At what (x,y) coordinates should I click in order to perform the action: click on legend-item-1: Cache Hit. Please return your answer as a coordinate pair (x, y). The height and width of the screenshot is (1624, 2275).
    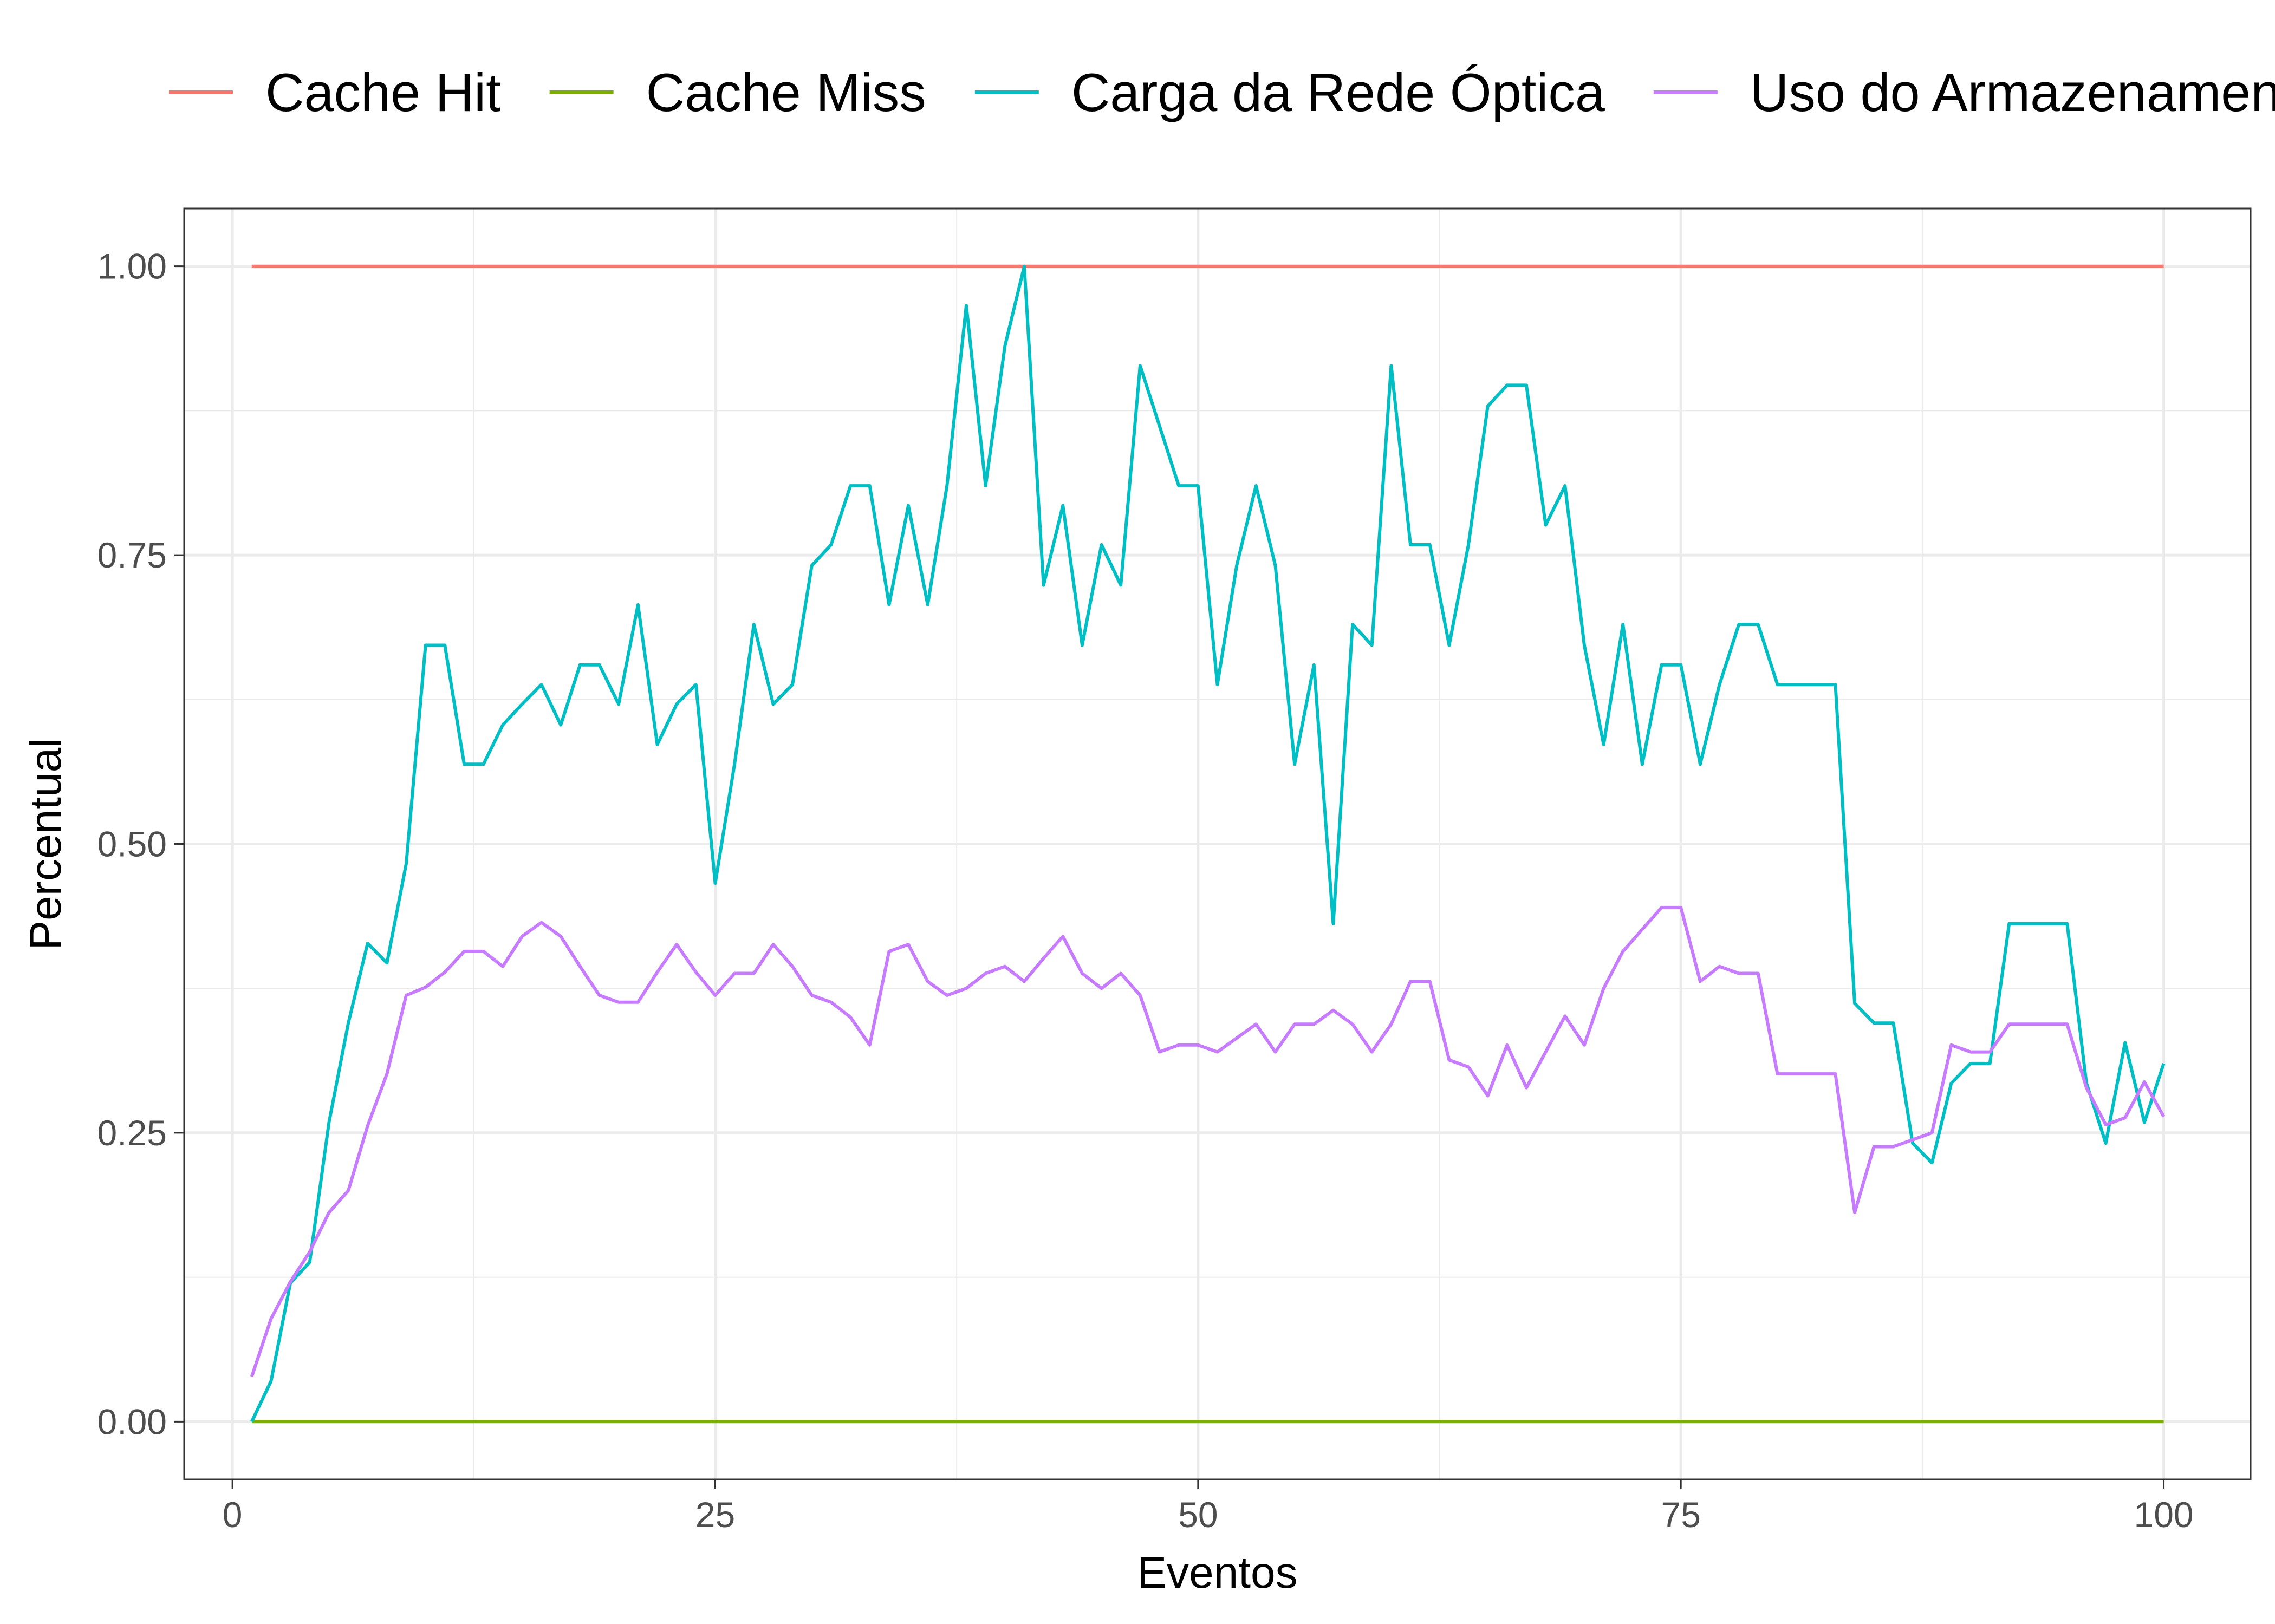
    Looking at the image, I should click on (335, 92).